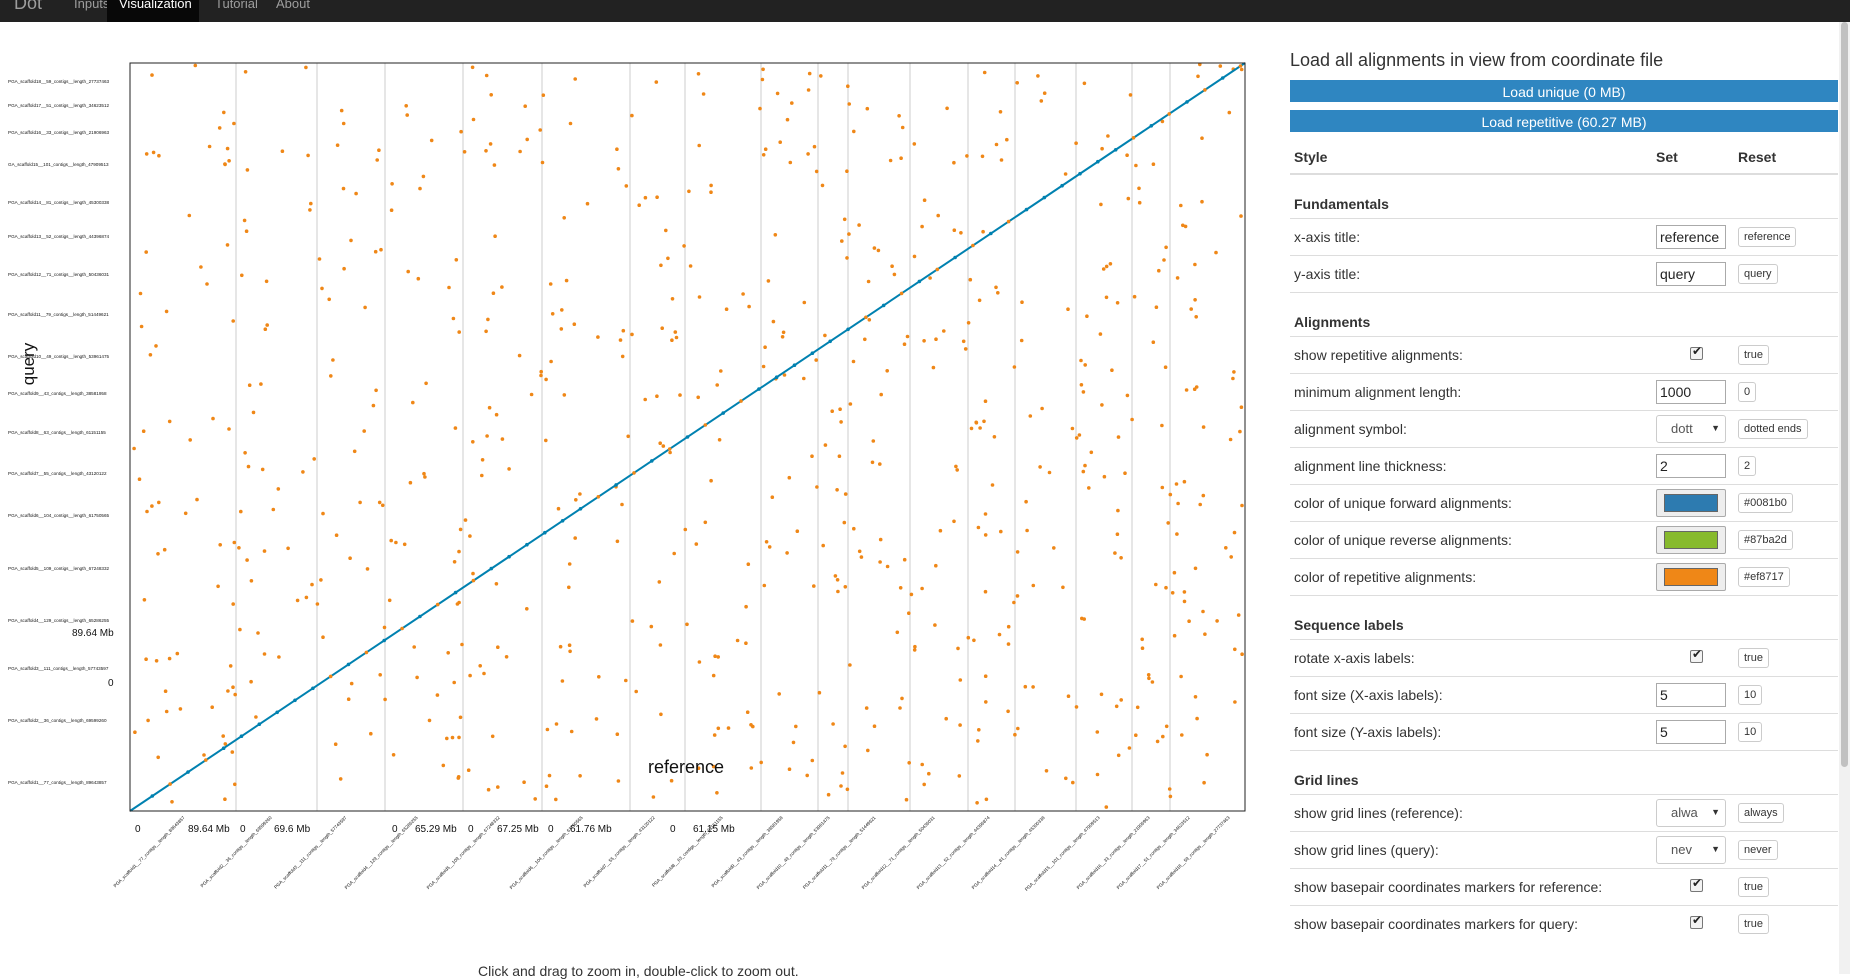 This screenshot has height=979, width=1850. Describe the element at coordinates (1753, 923) in the screenshot. I see `bp-markers-query-reset-button: true` at that location.